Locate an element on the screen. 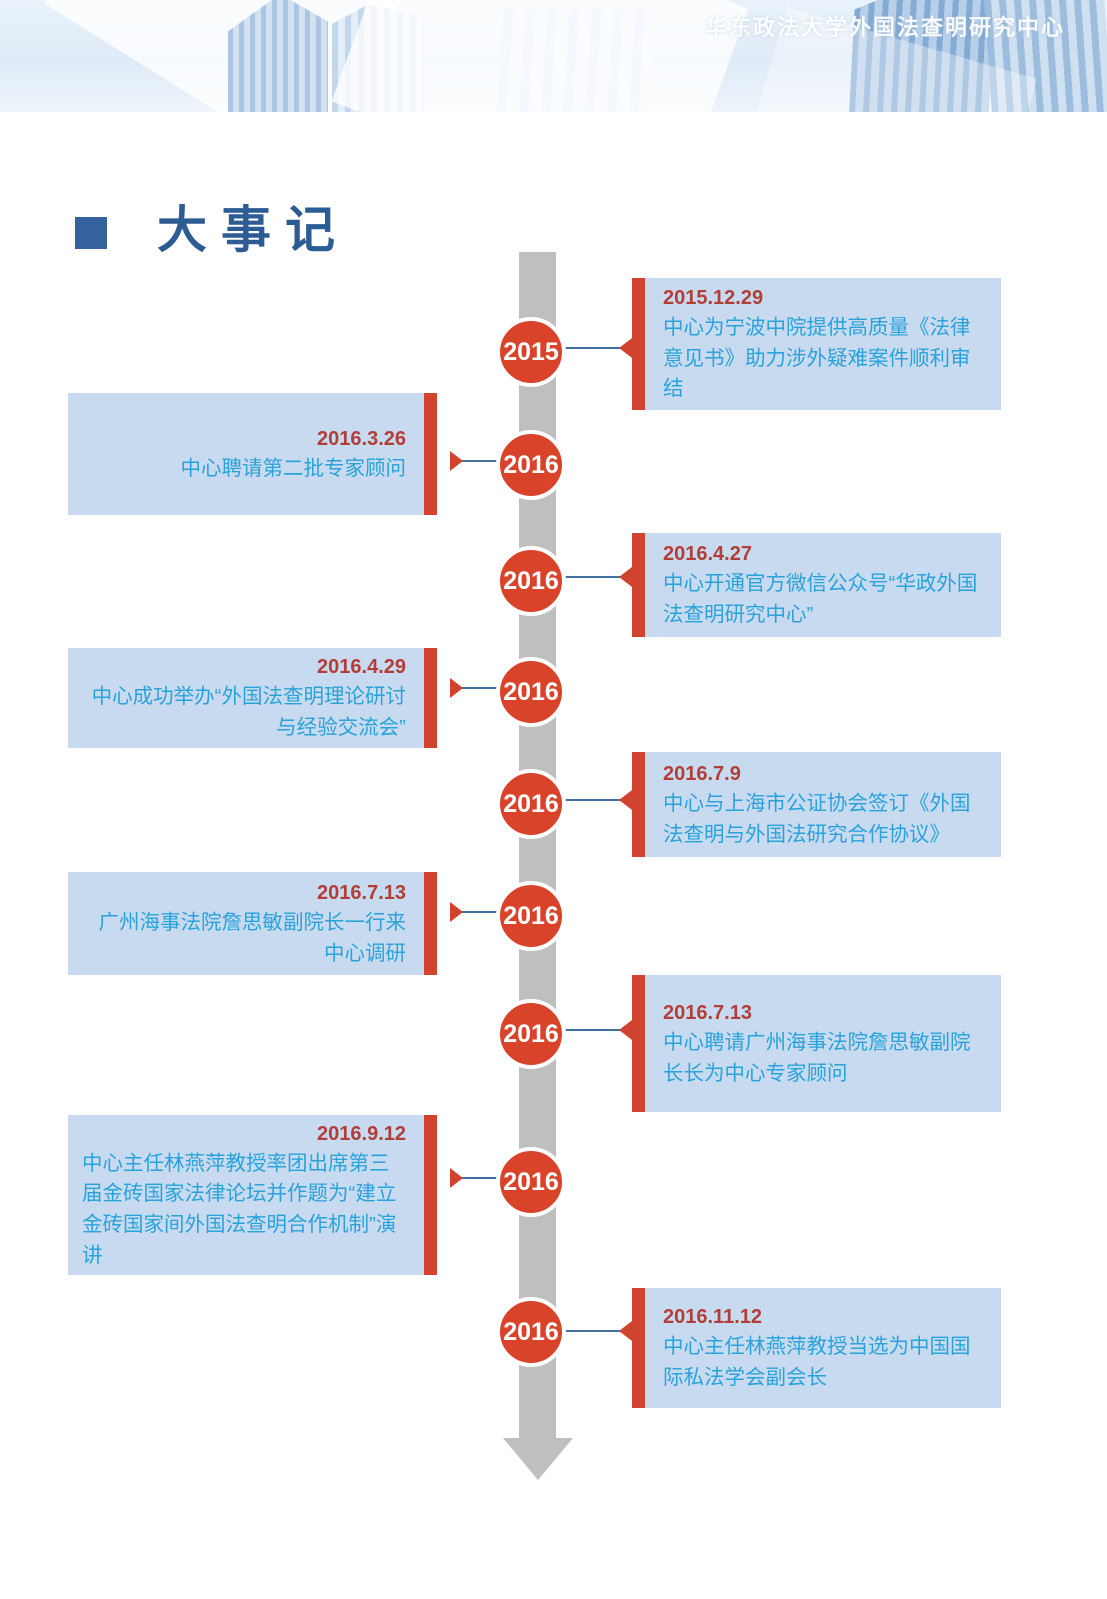 The width and height of the screenshot is (1107, 1599). event-card: 2016.7.13 中心聘请广州海事法院詹思敏副院长长为中心专家顾问 is located at coordinates (816, 1043).